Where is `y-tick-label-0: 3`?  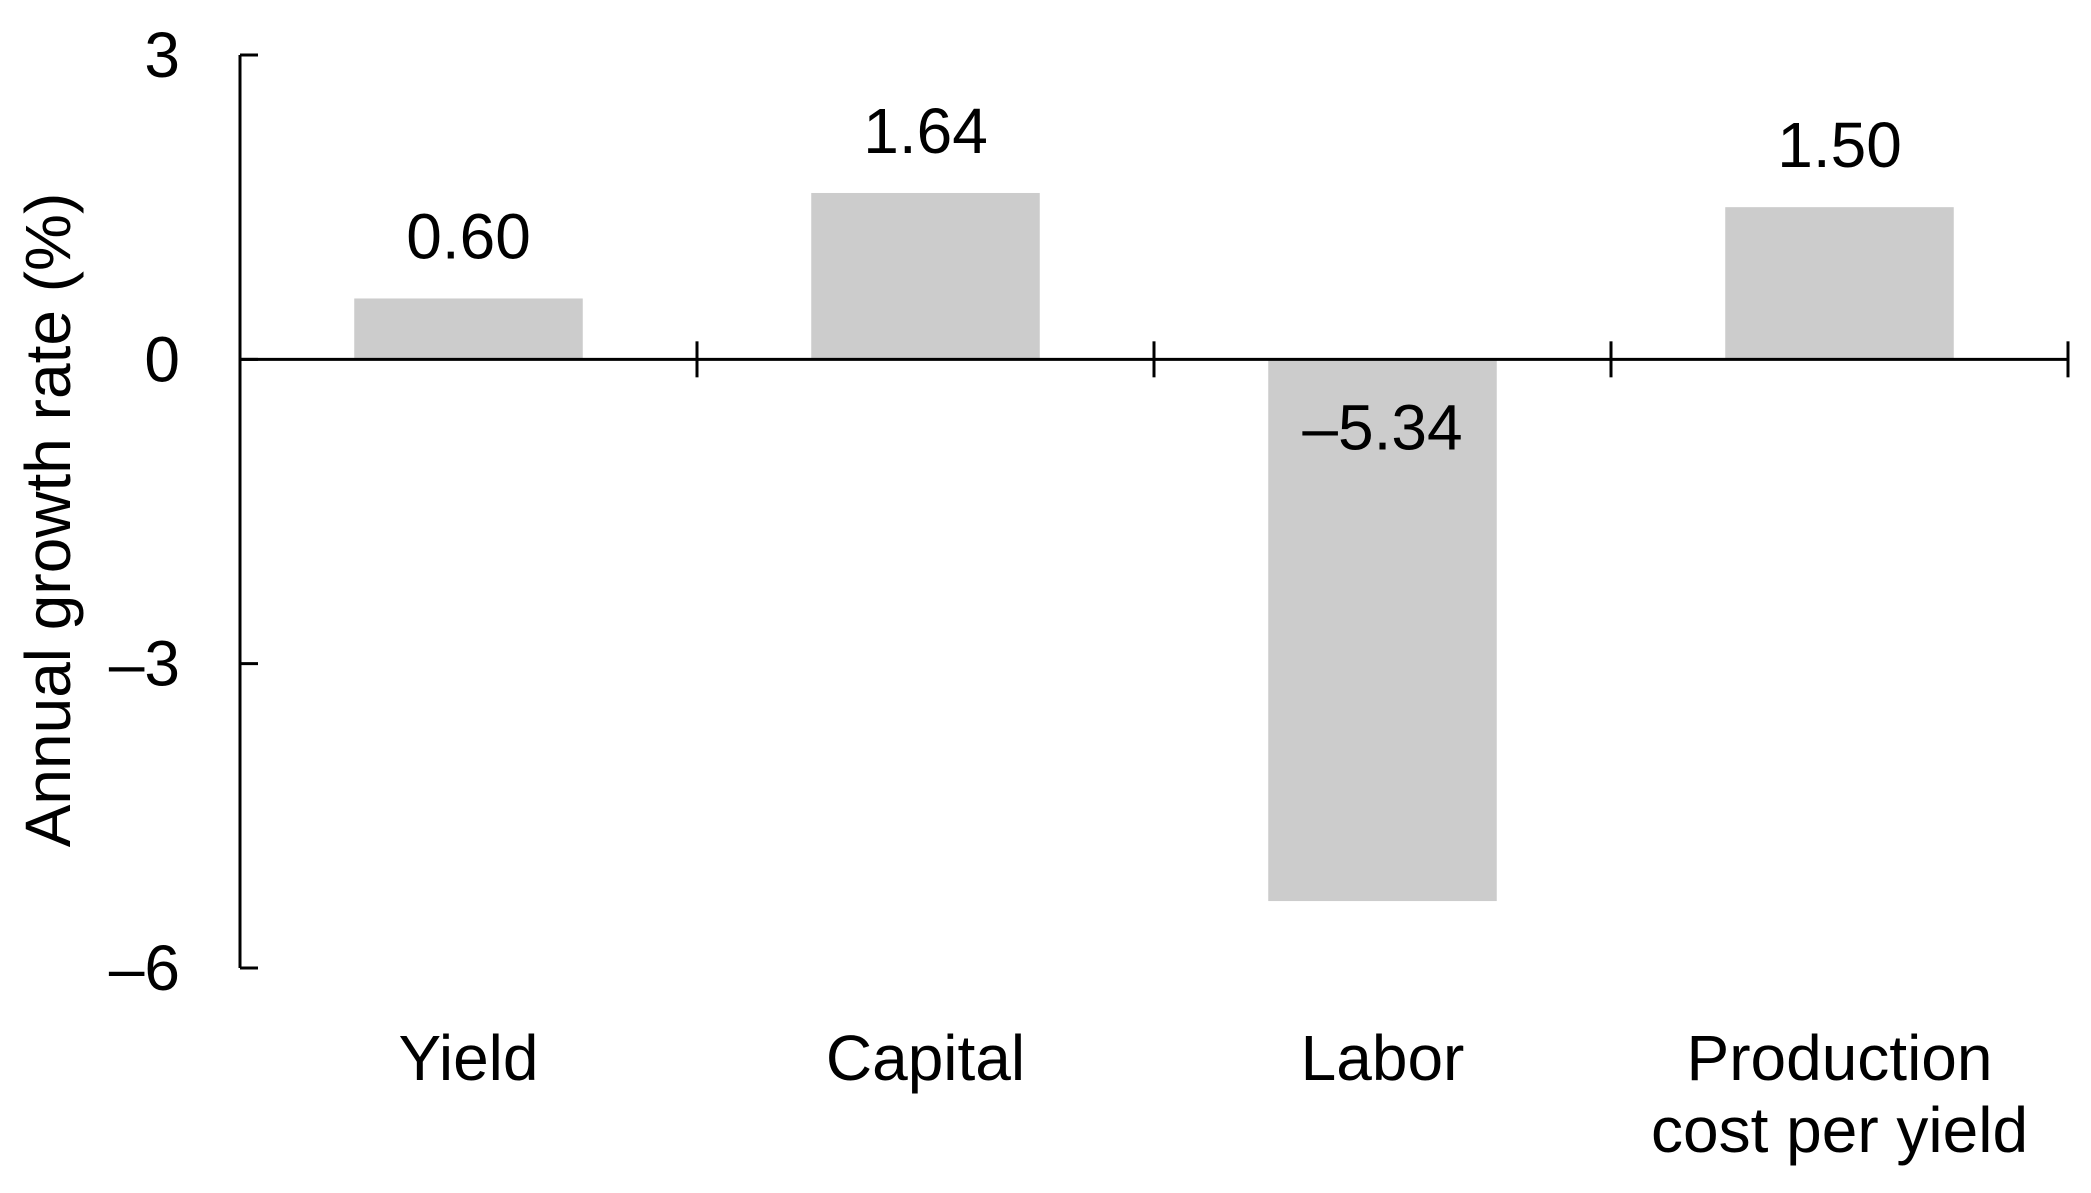
y-tick-label-0: 3 is located at coordinates (162, 55).